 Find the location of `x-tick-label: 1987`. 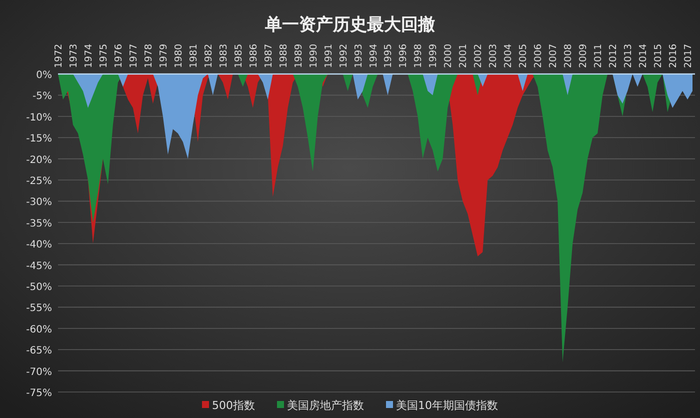

x-tick-label: 1987 is located at coordinates (268, 56).